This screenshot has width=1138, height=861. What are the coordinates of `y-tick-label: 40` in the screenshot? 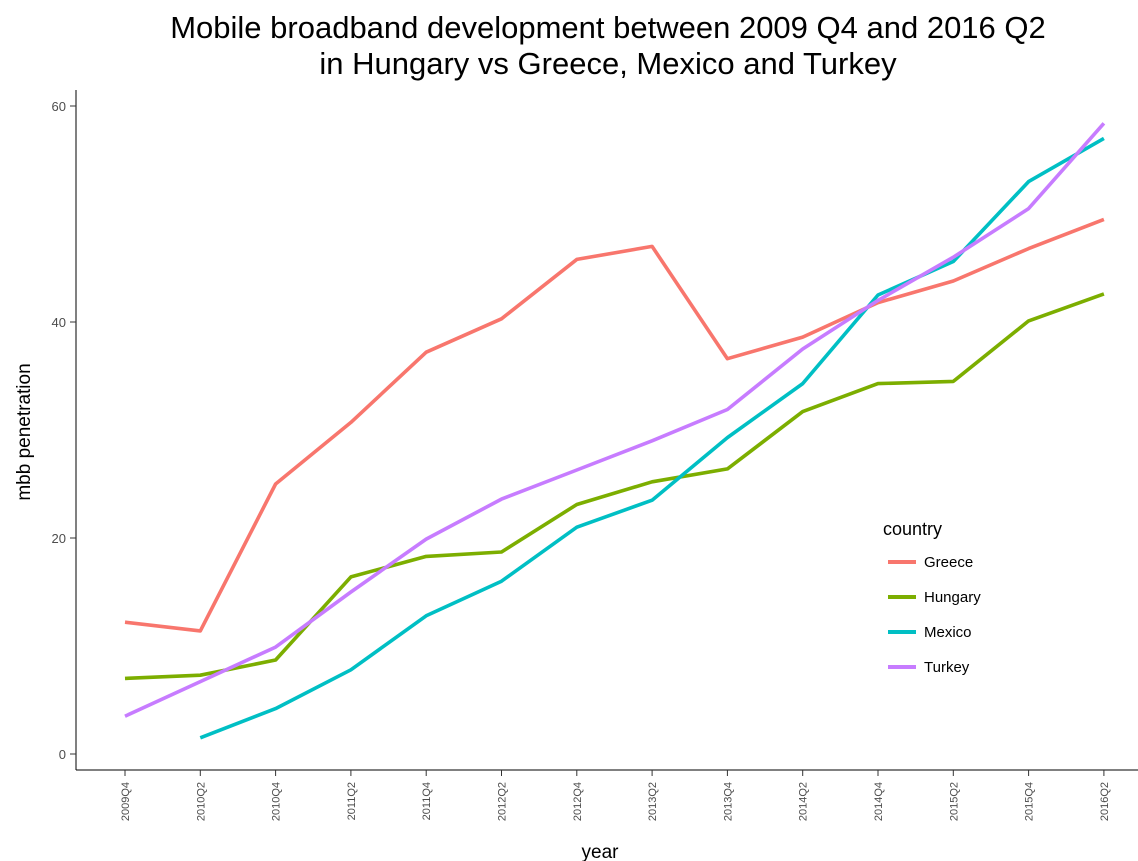 It's located at (59, 322).